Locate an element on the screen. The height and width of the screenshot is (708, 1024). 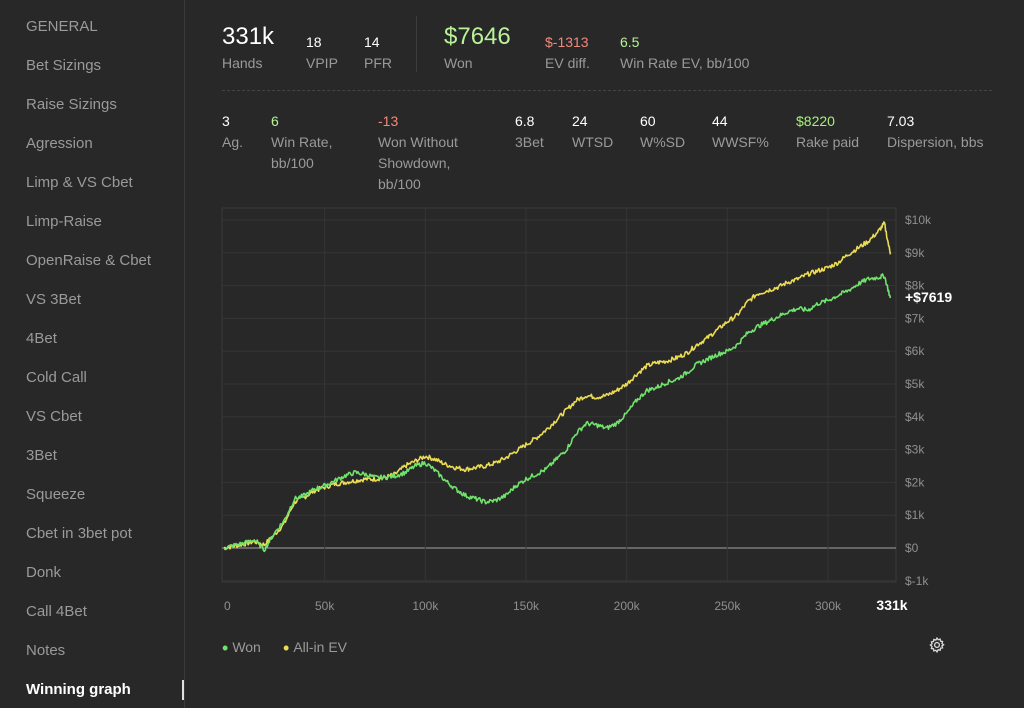
legend-ev: • All-in EV is located at coordinates (315, 648).